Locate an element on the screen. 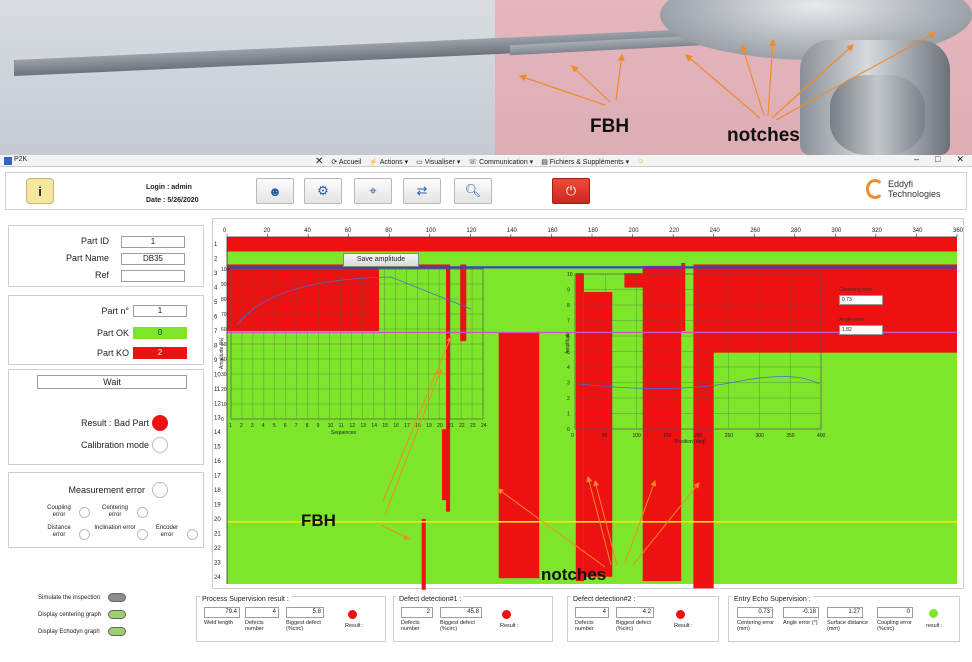  measurement-error-label: Measurement error is located at coordinates (106, 490).